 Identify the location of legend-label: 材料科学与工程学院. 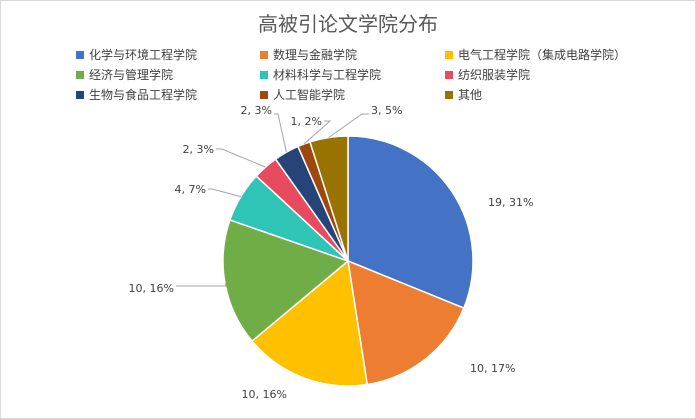
(327, 75).